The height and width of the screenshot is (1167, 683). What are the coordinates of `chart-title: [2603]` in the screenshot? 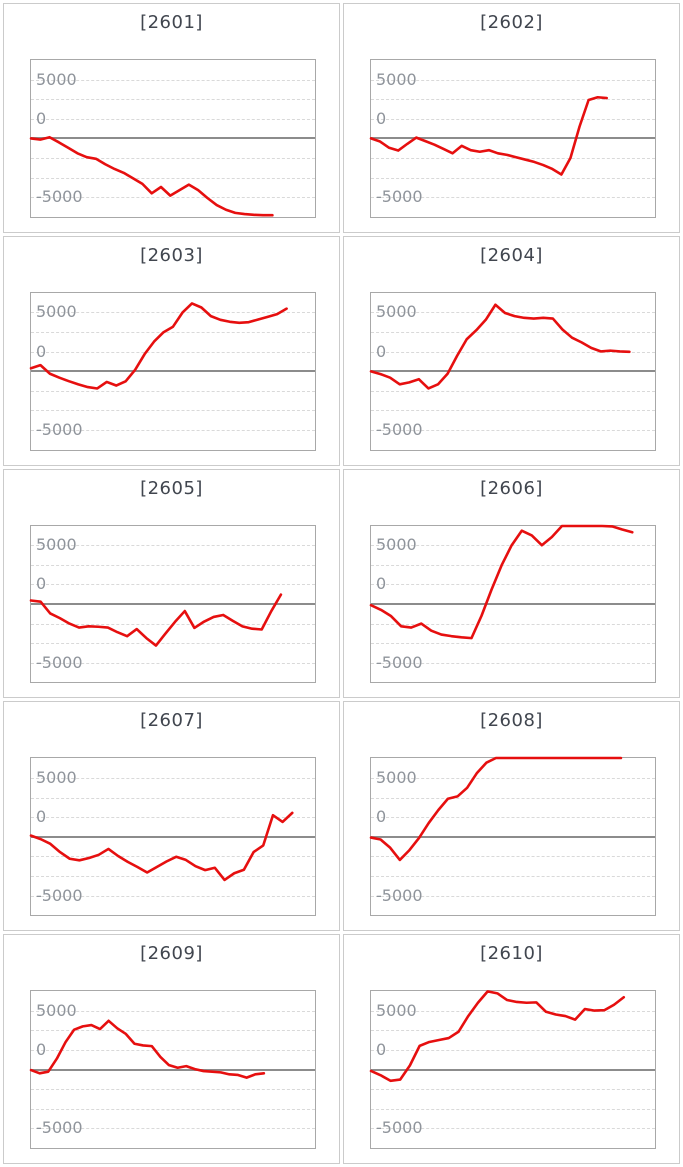 It's located at (171, 255).